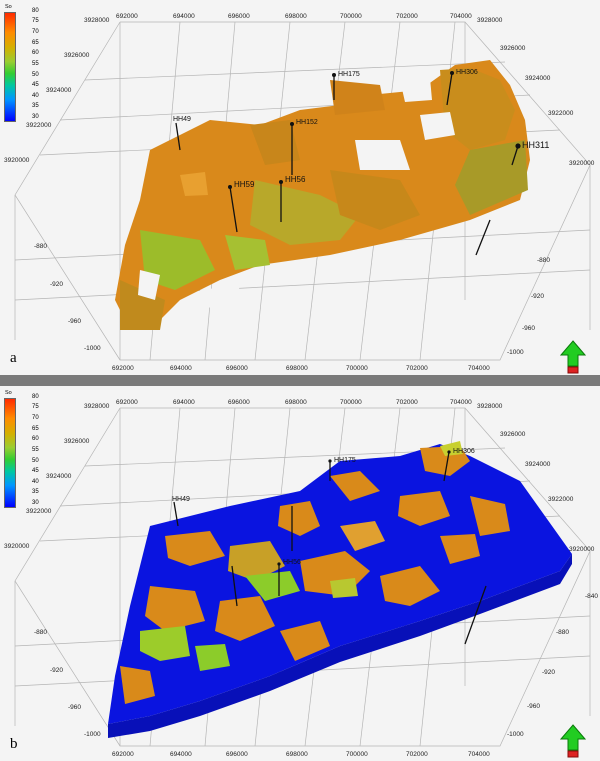  What do you see at coordinates (239, 16) in the screenshot?
I see `x-top-tick: 696000` at bounding box center [239, 16].